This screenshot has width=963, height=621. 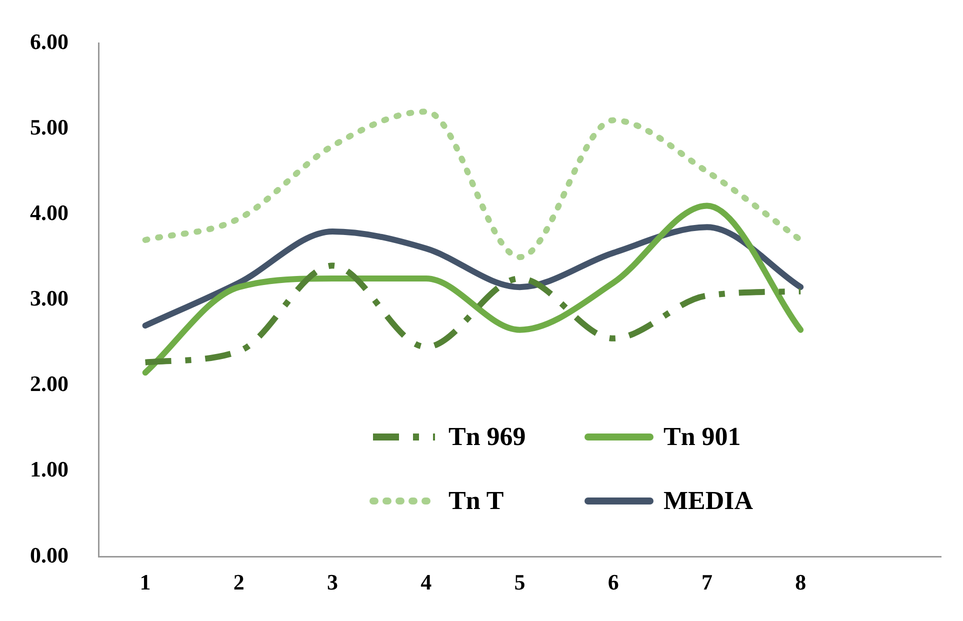 I want to click on y-tick-label: 3.00, so click(x=49, y=298).